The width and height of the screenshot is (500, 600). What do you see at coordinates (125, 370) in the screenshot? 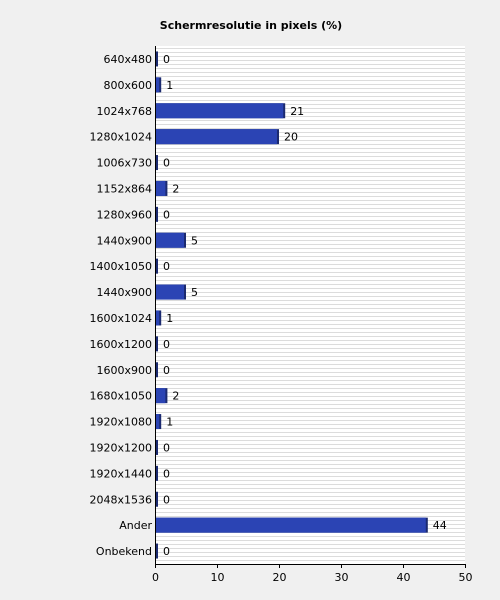
I see `category-label: 1600x900` at bounding box center [125, 370].